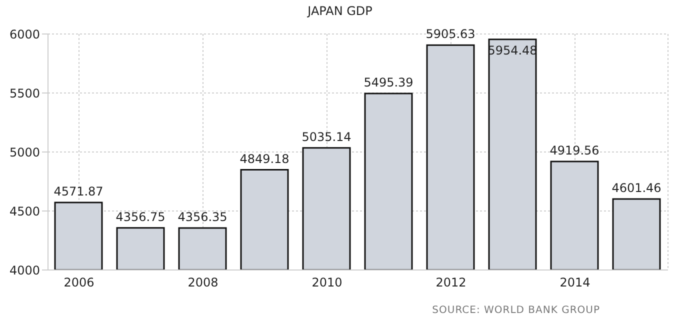  Describe the element at coordinates (79, 191) in the screenshot. I see `data-label: 4571.87` at that location.